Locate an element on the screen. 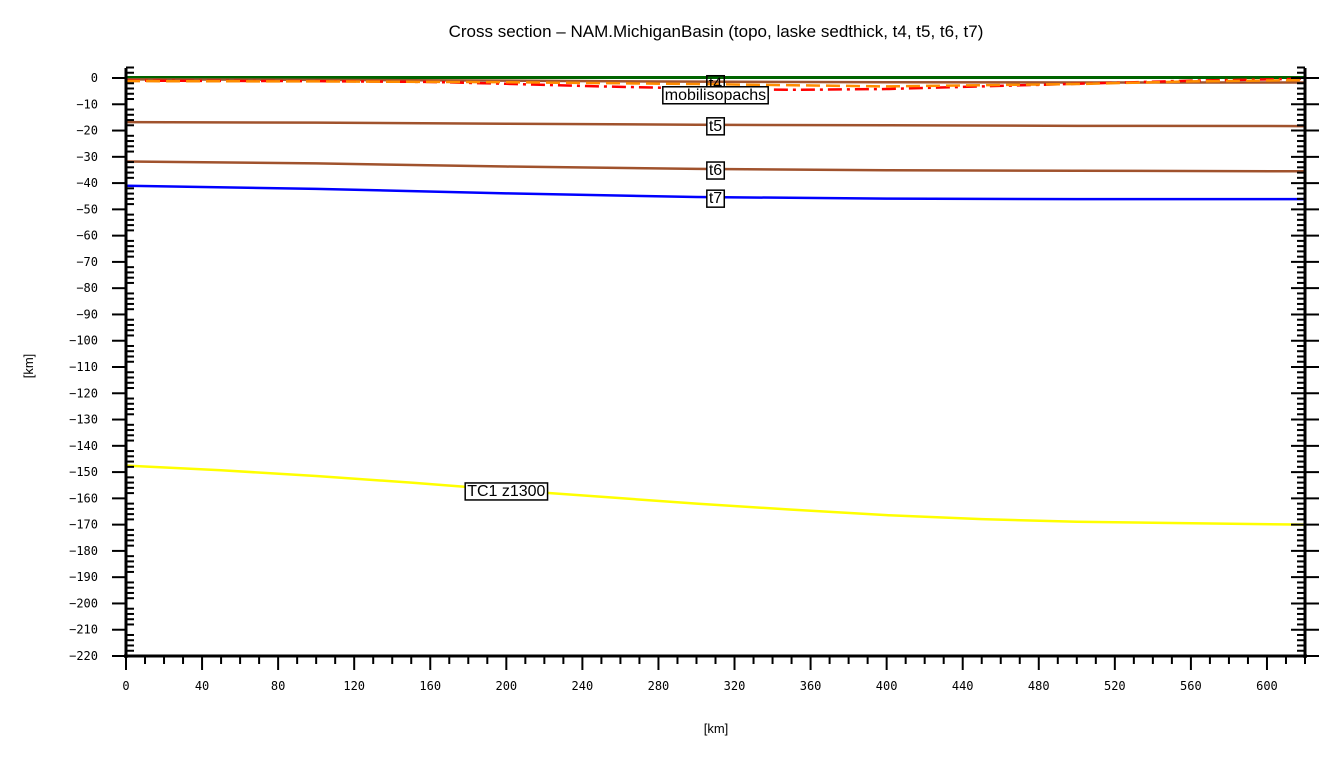  x-tick-label: 80 is located at coordinates (278, 686).